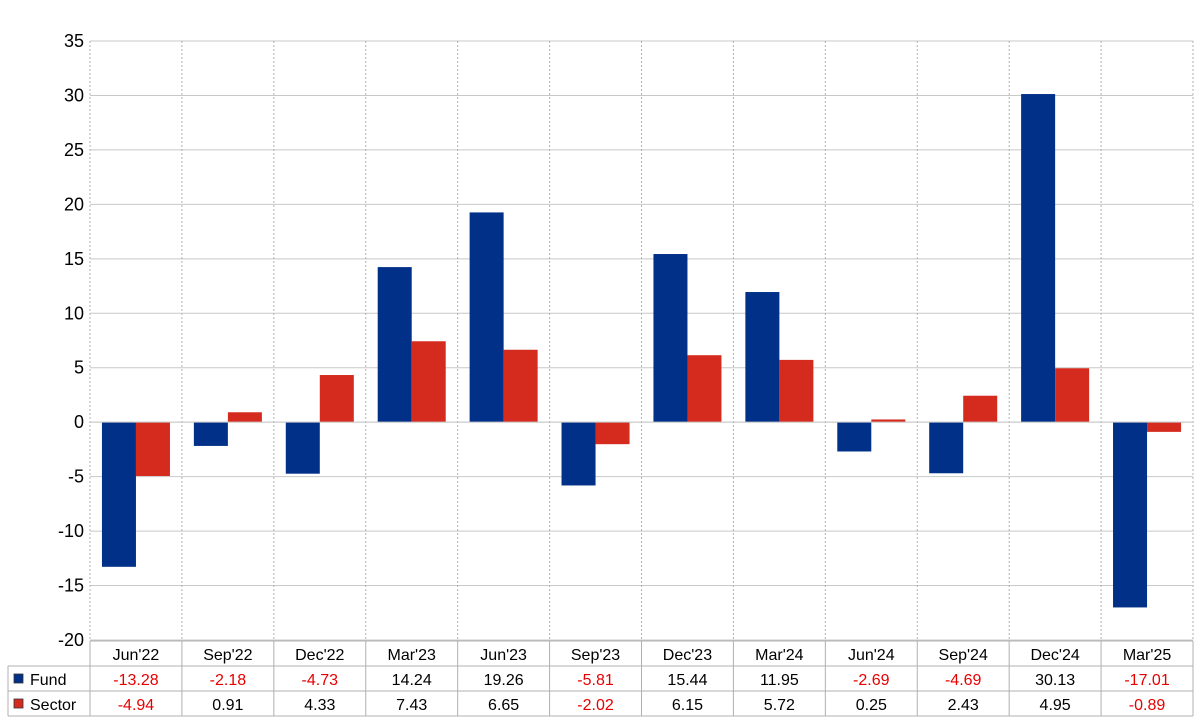 Image resolution: width=1200 pixels, height=720 pixels. I want to click on table-cell-sector: 5.72, so click(779, 705).